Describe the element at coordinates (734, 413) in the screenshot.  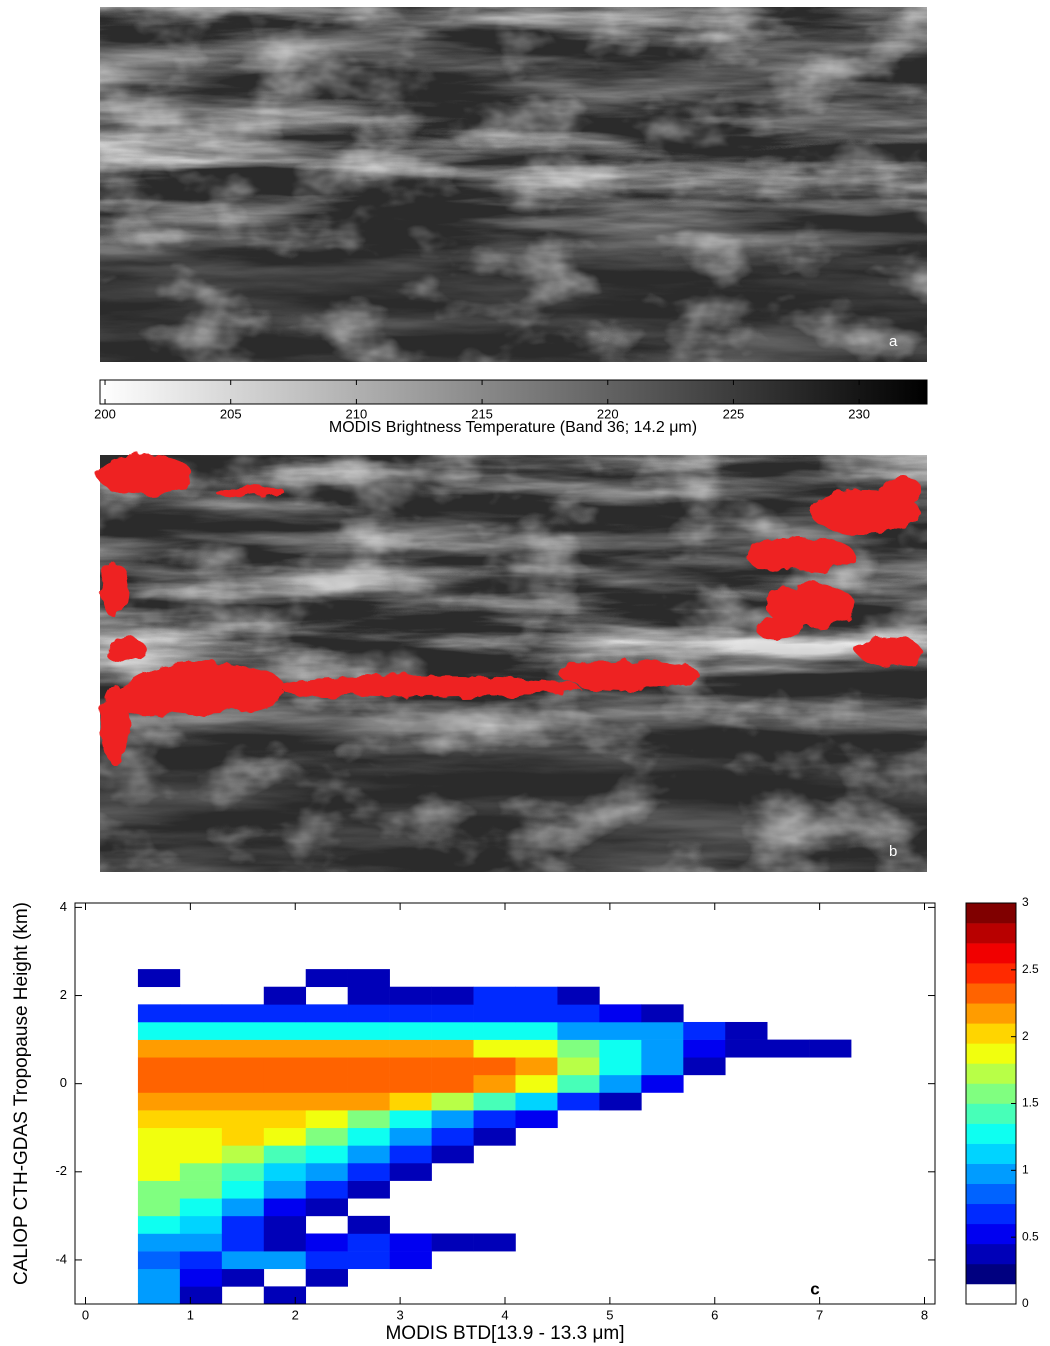
I see `colorbar-tick-label: 225` at that location.